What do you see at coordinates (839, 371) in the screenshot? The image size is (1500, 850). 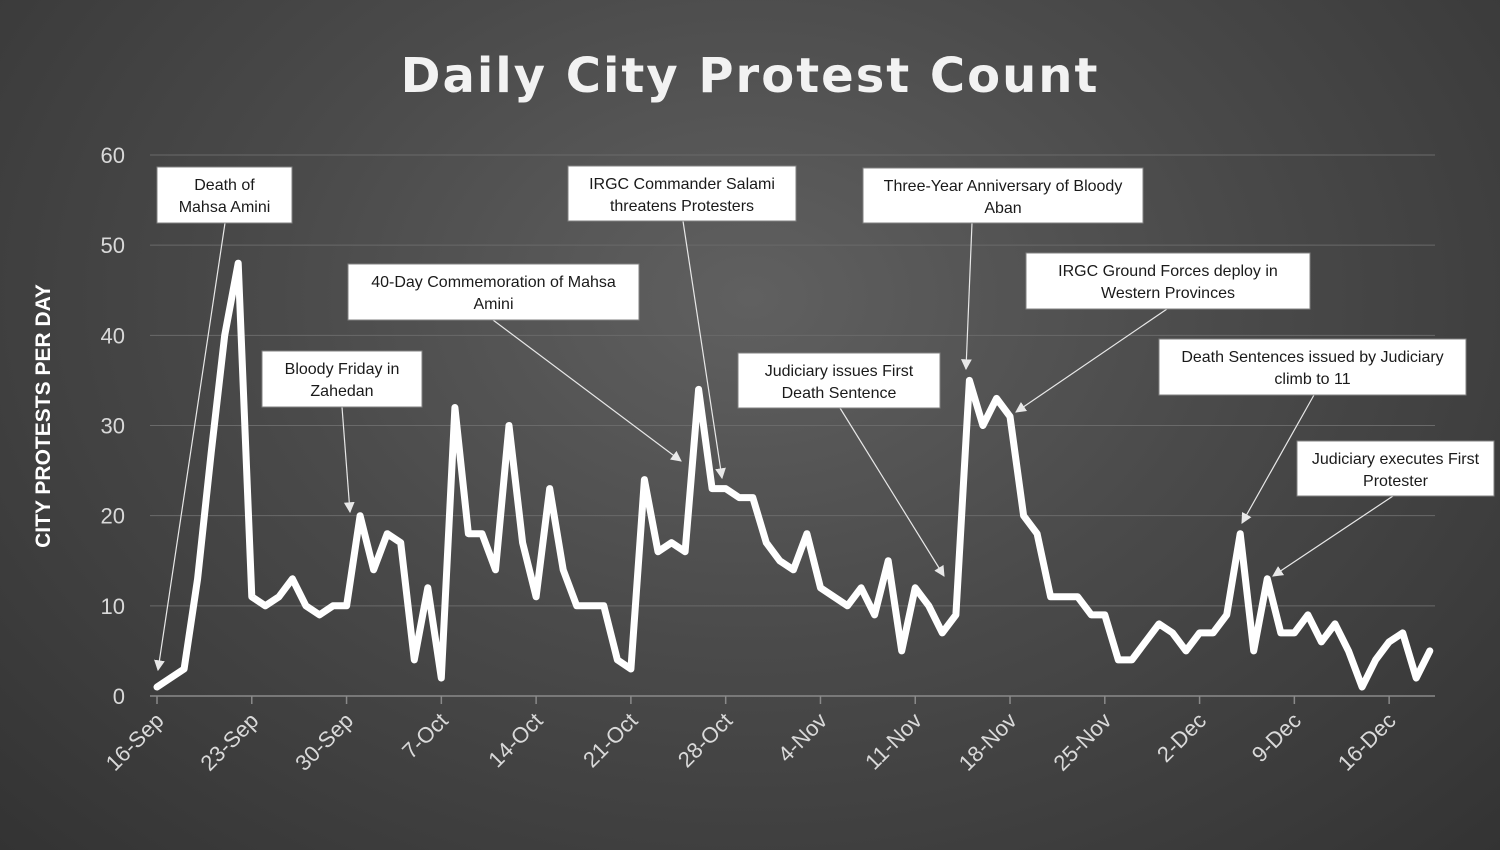 I see `annotation-label: Judiciary issues First` at bounding box center [839, 371].